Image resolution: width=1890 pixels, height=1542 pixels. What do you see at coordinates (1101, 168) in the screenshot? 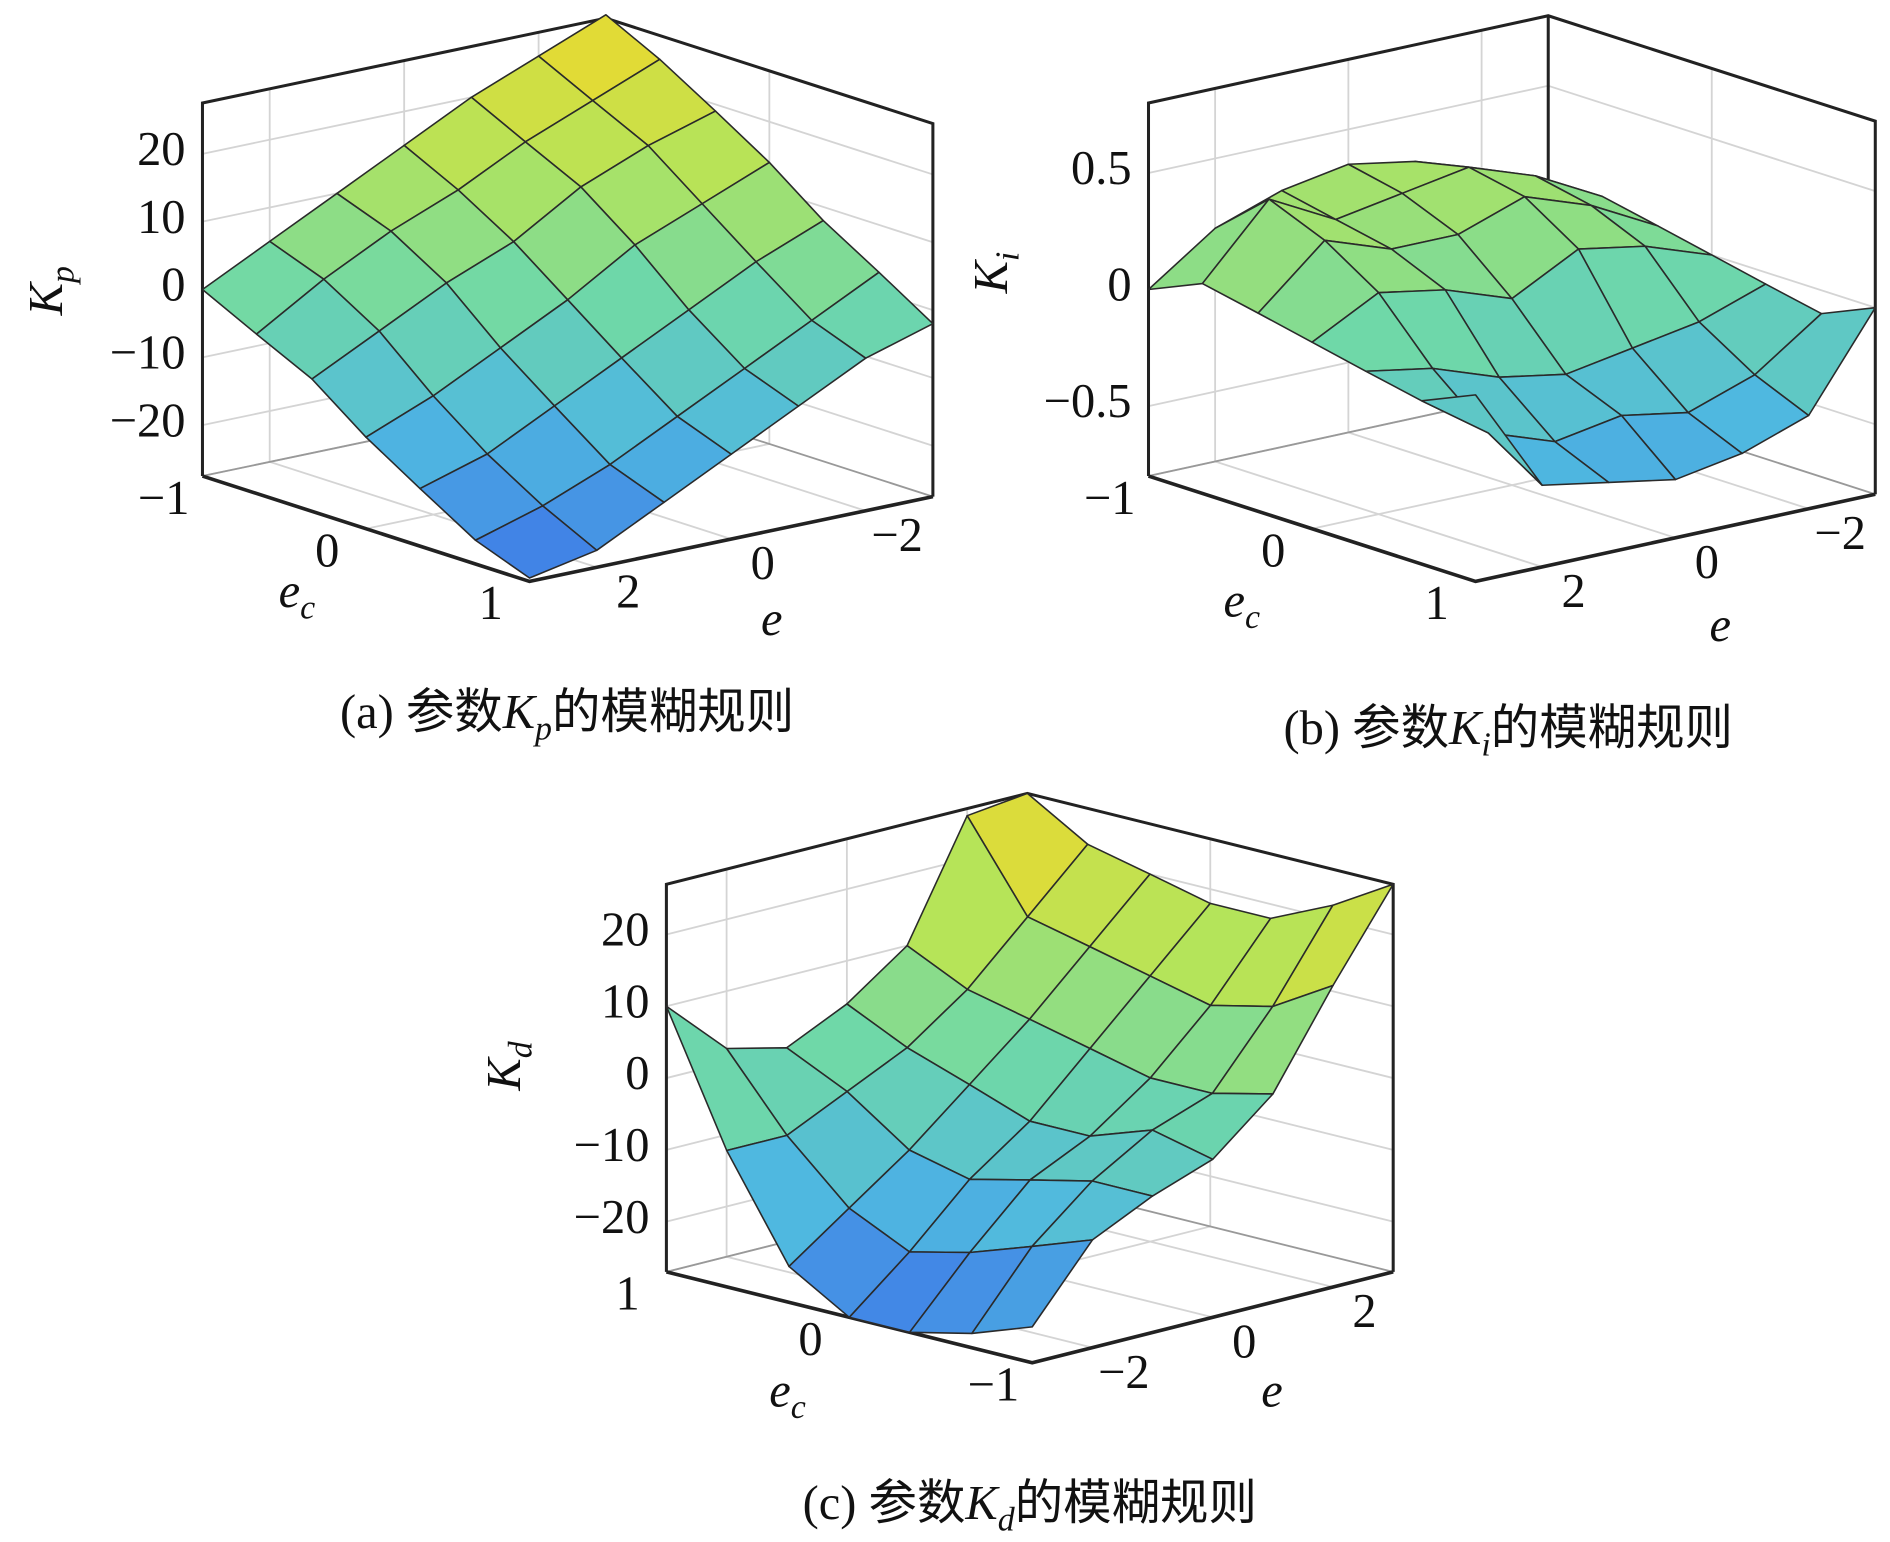
I see `z-tick-label: 0.5` at bounding box center [1101, 168].